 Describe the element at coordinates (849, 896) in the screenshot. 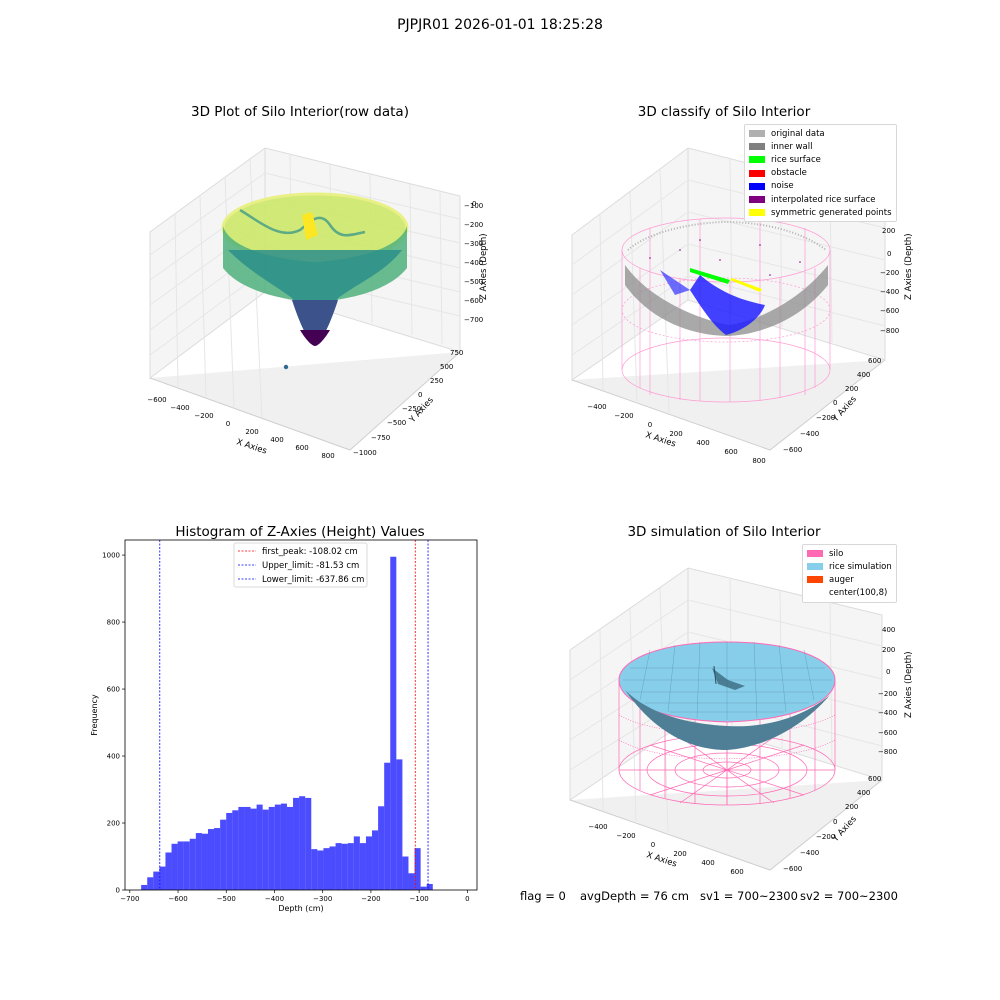

I see `status-sv2: sv2 = 700~2300` at that location.